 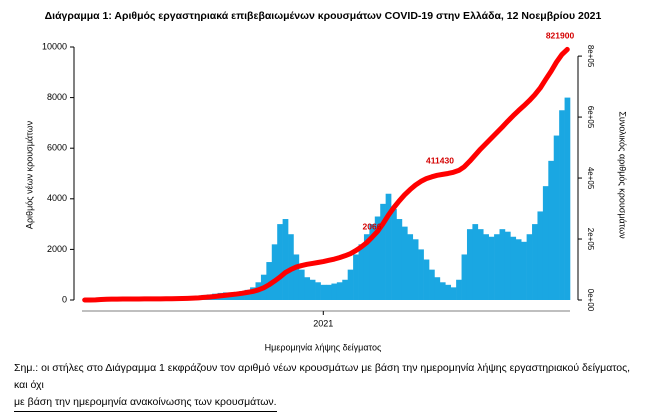 What do you see at coordinates (64, 299) in the screenshot?
I see `y-tick-label: 0` at bounding box center [64, 299].